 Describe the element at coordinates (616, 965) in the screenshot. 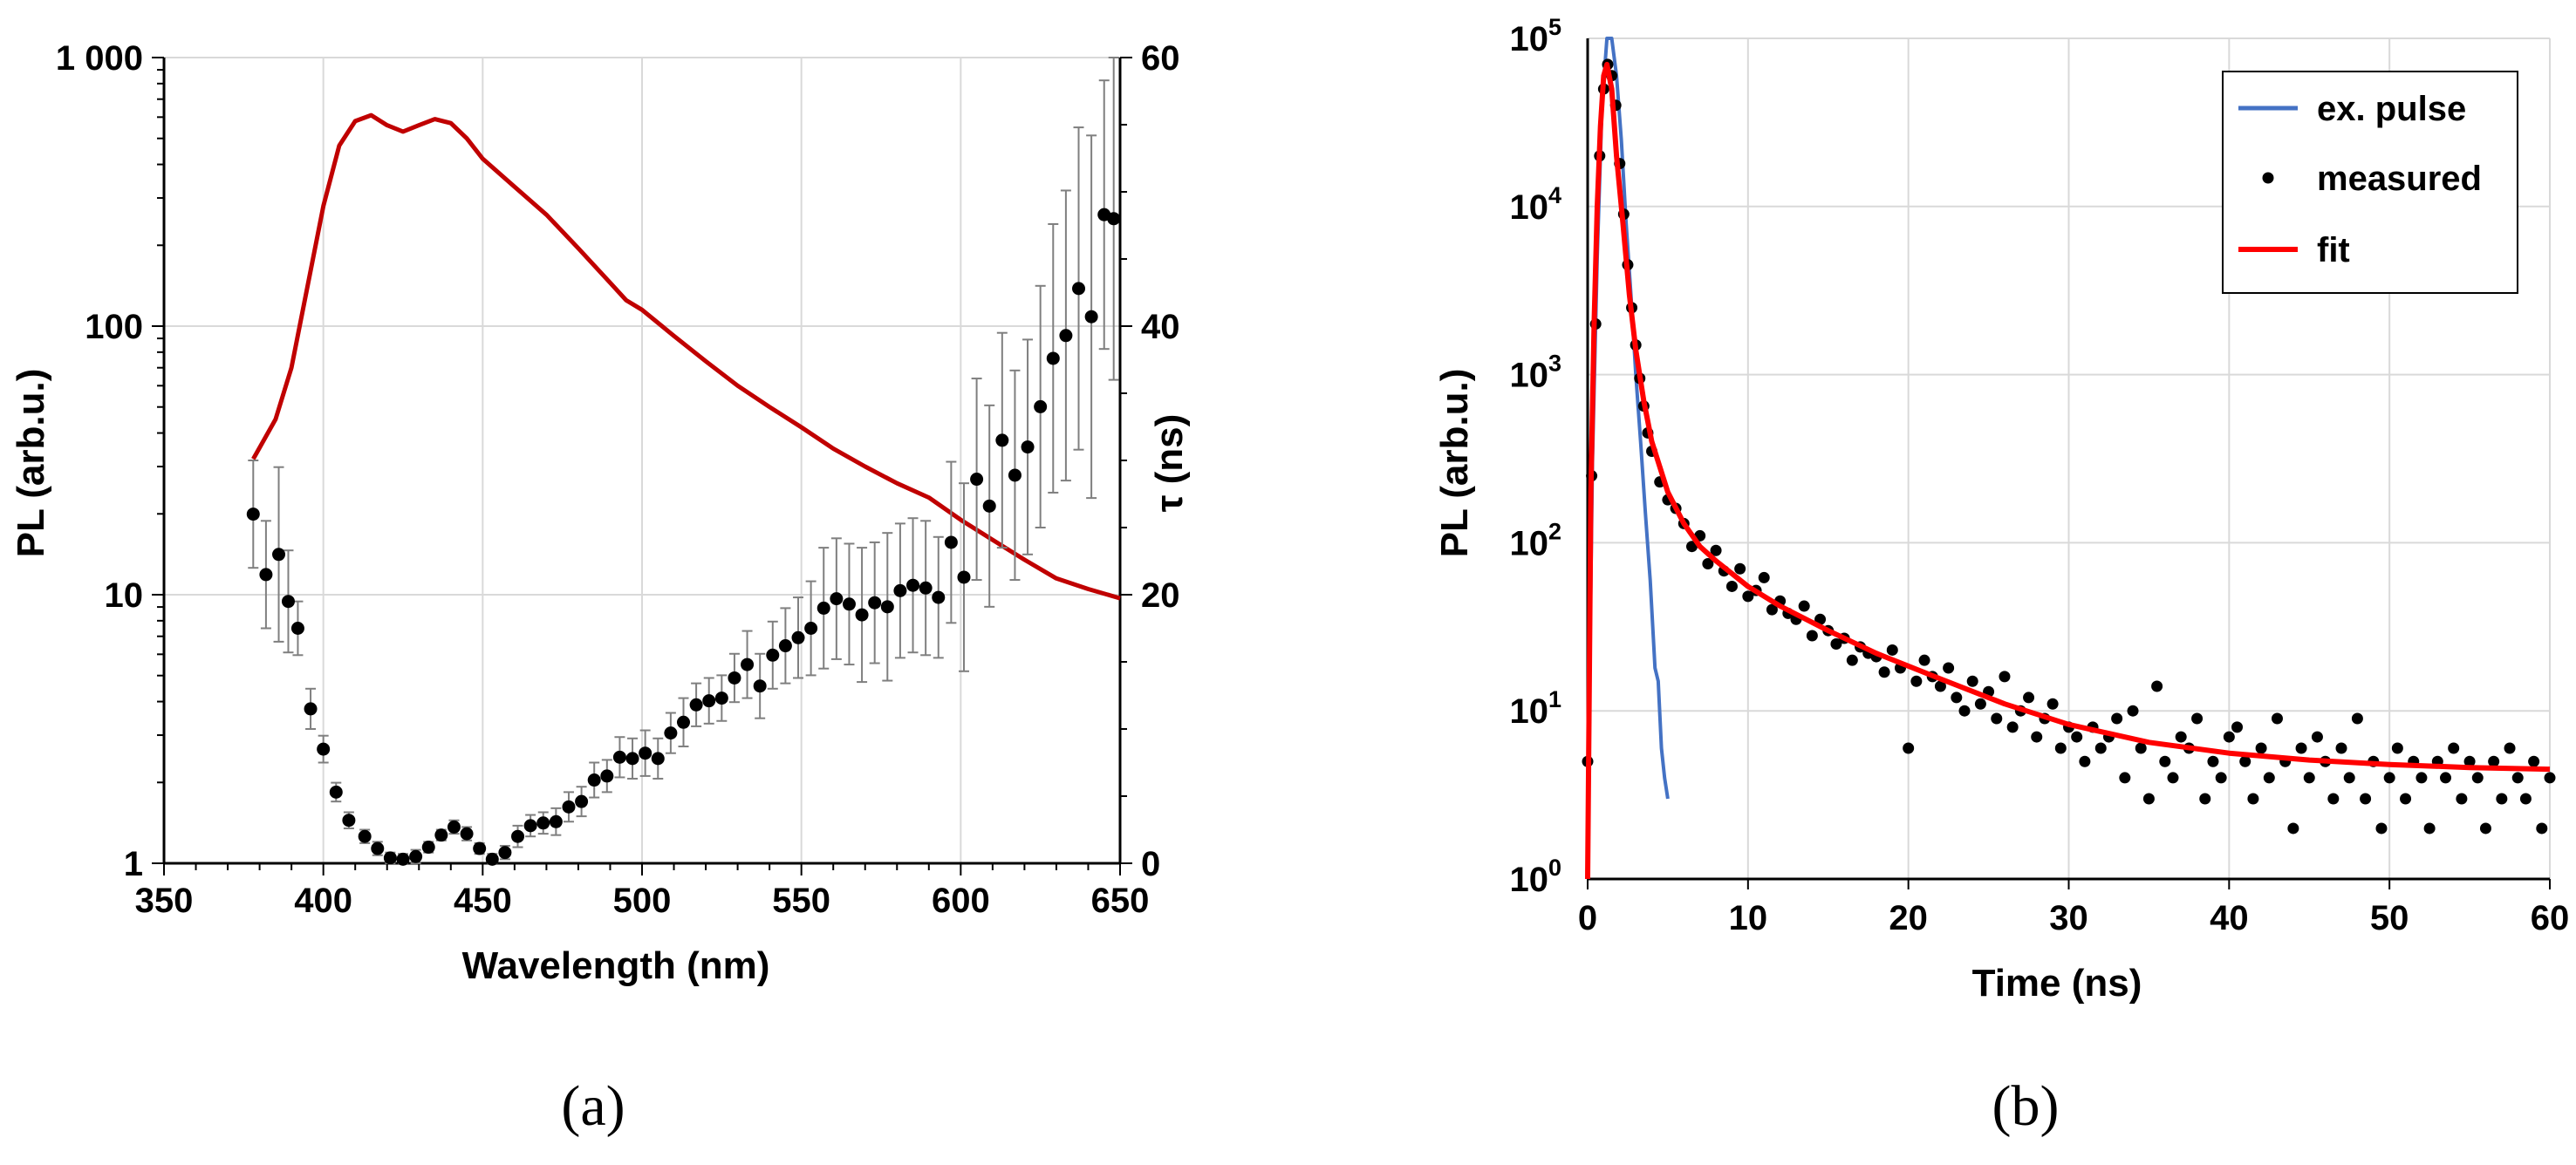

I see `panel-a-x-axis-title: Wavelength (nm)` at that location.